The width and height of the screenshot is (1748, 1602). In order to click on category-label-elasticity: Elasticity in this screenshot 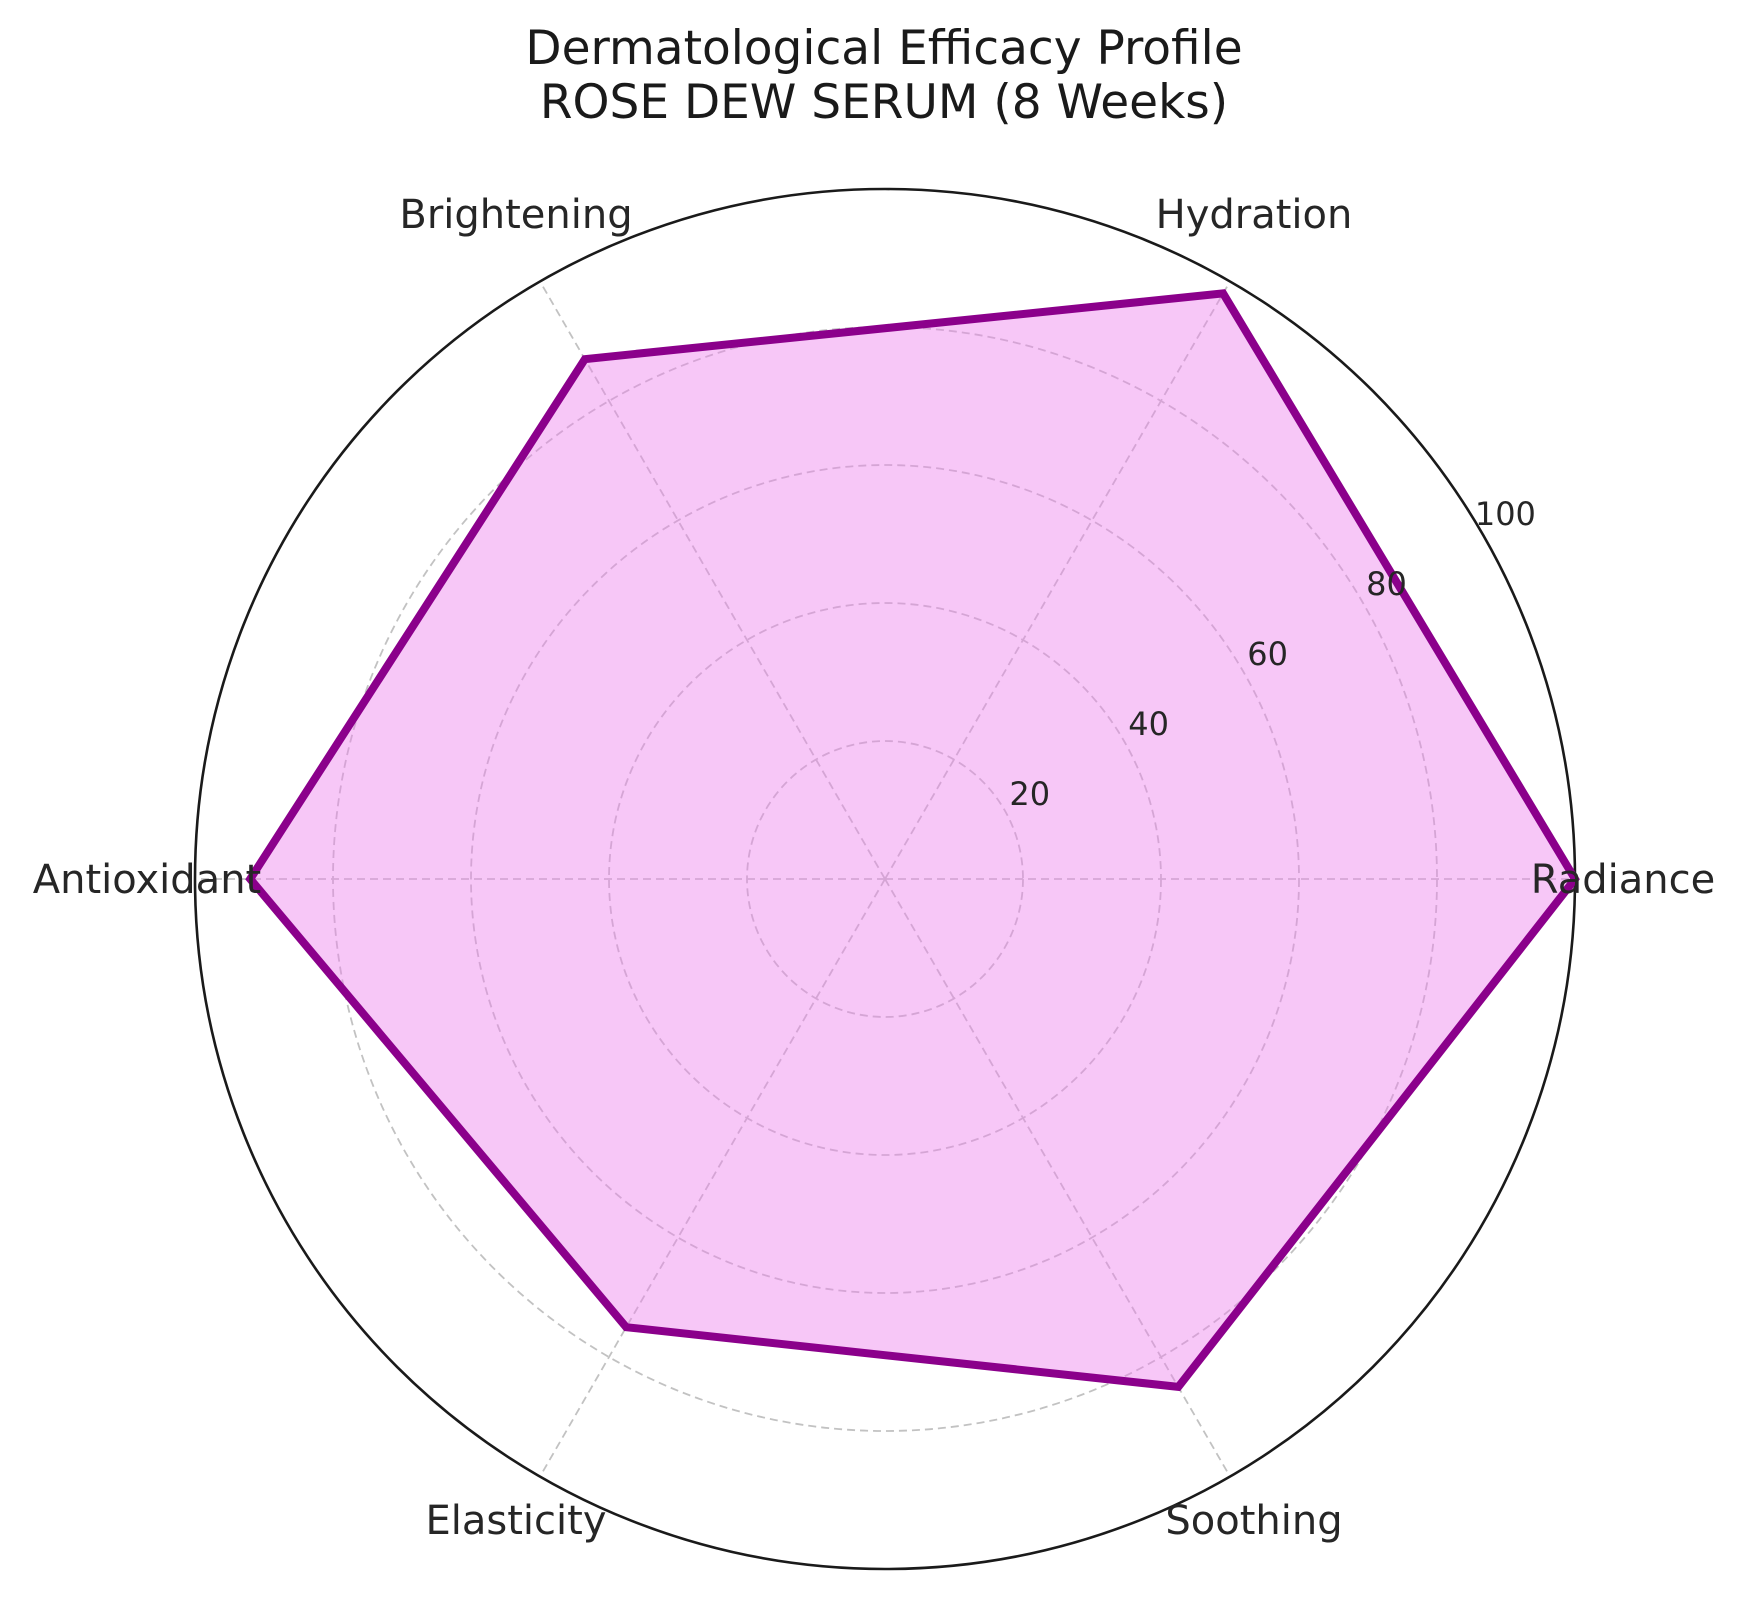, I will do `click(516, 1521)`.